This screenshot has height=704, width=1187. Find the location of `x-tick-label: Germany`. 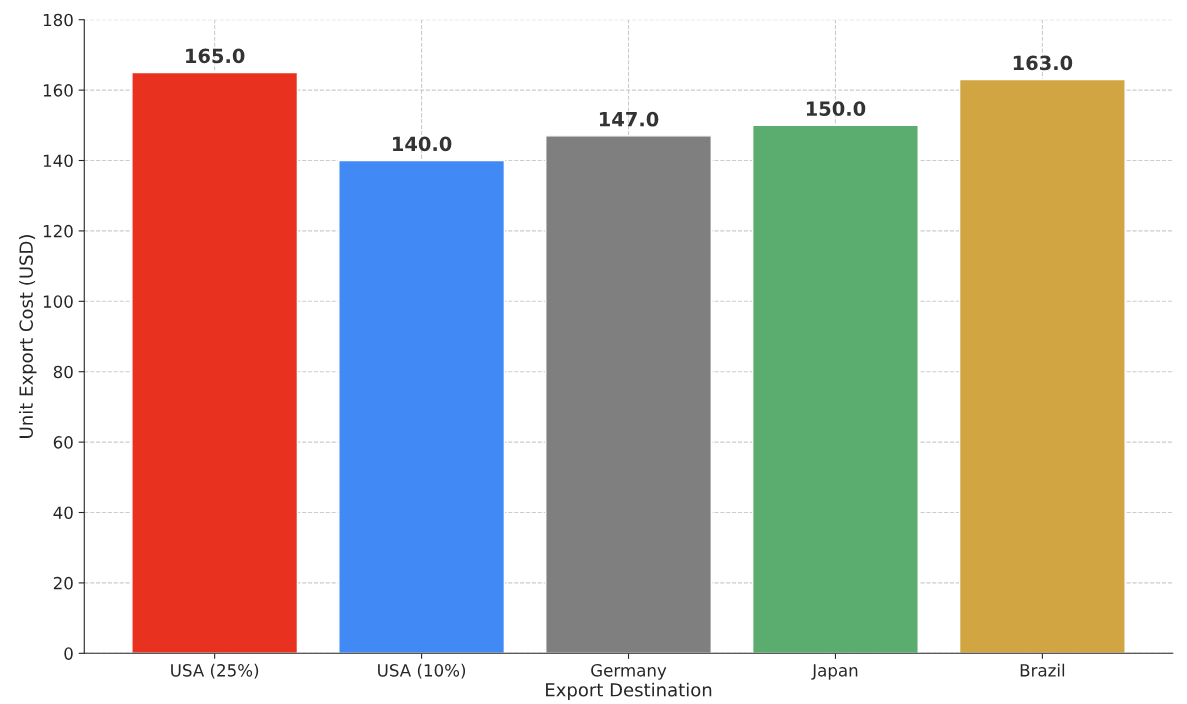

x-tick-label: Germany is located at coordinates (629, 672).